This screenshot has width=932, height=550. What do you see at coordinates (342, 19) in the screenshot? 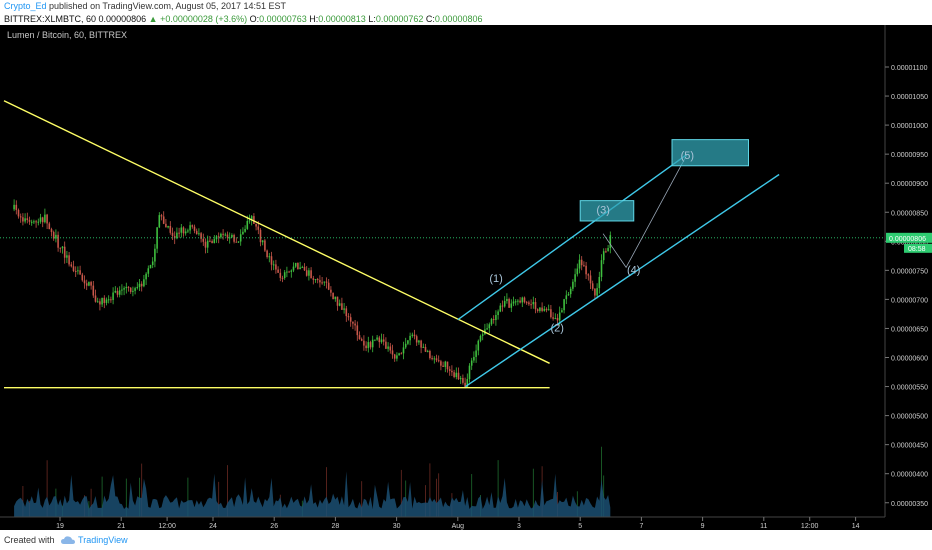
I see `high-value: 0.00000813` at bounding box center [342, 19].